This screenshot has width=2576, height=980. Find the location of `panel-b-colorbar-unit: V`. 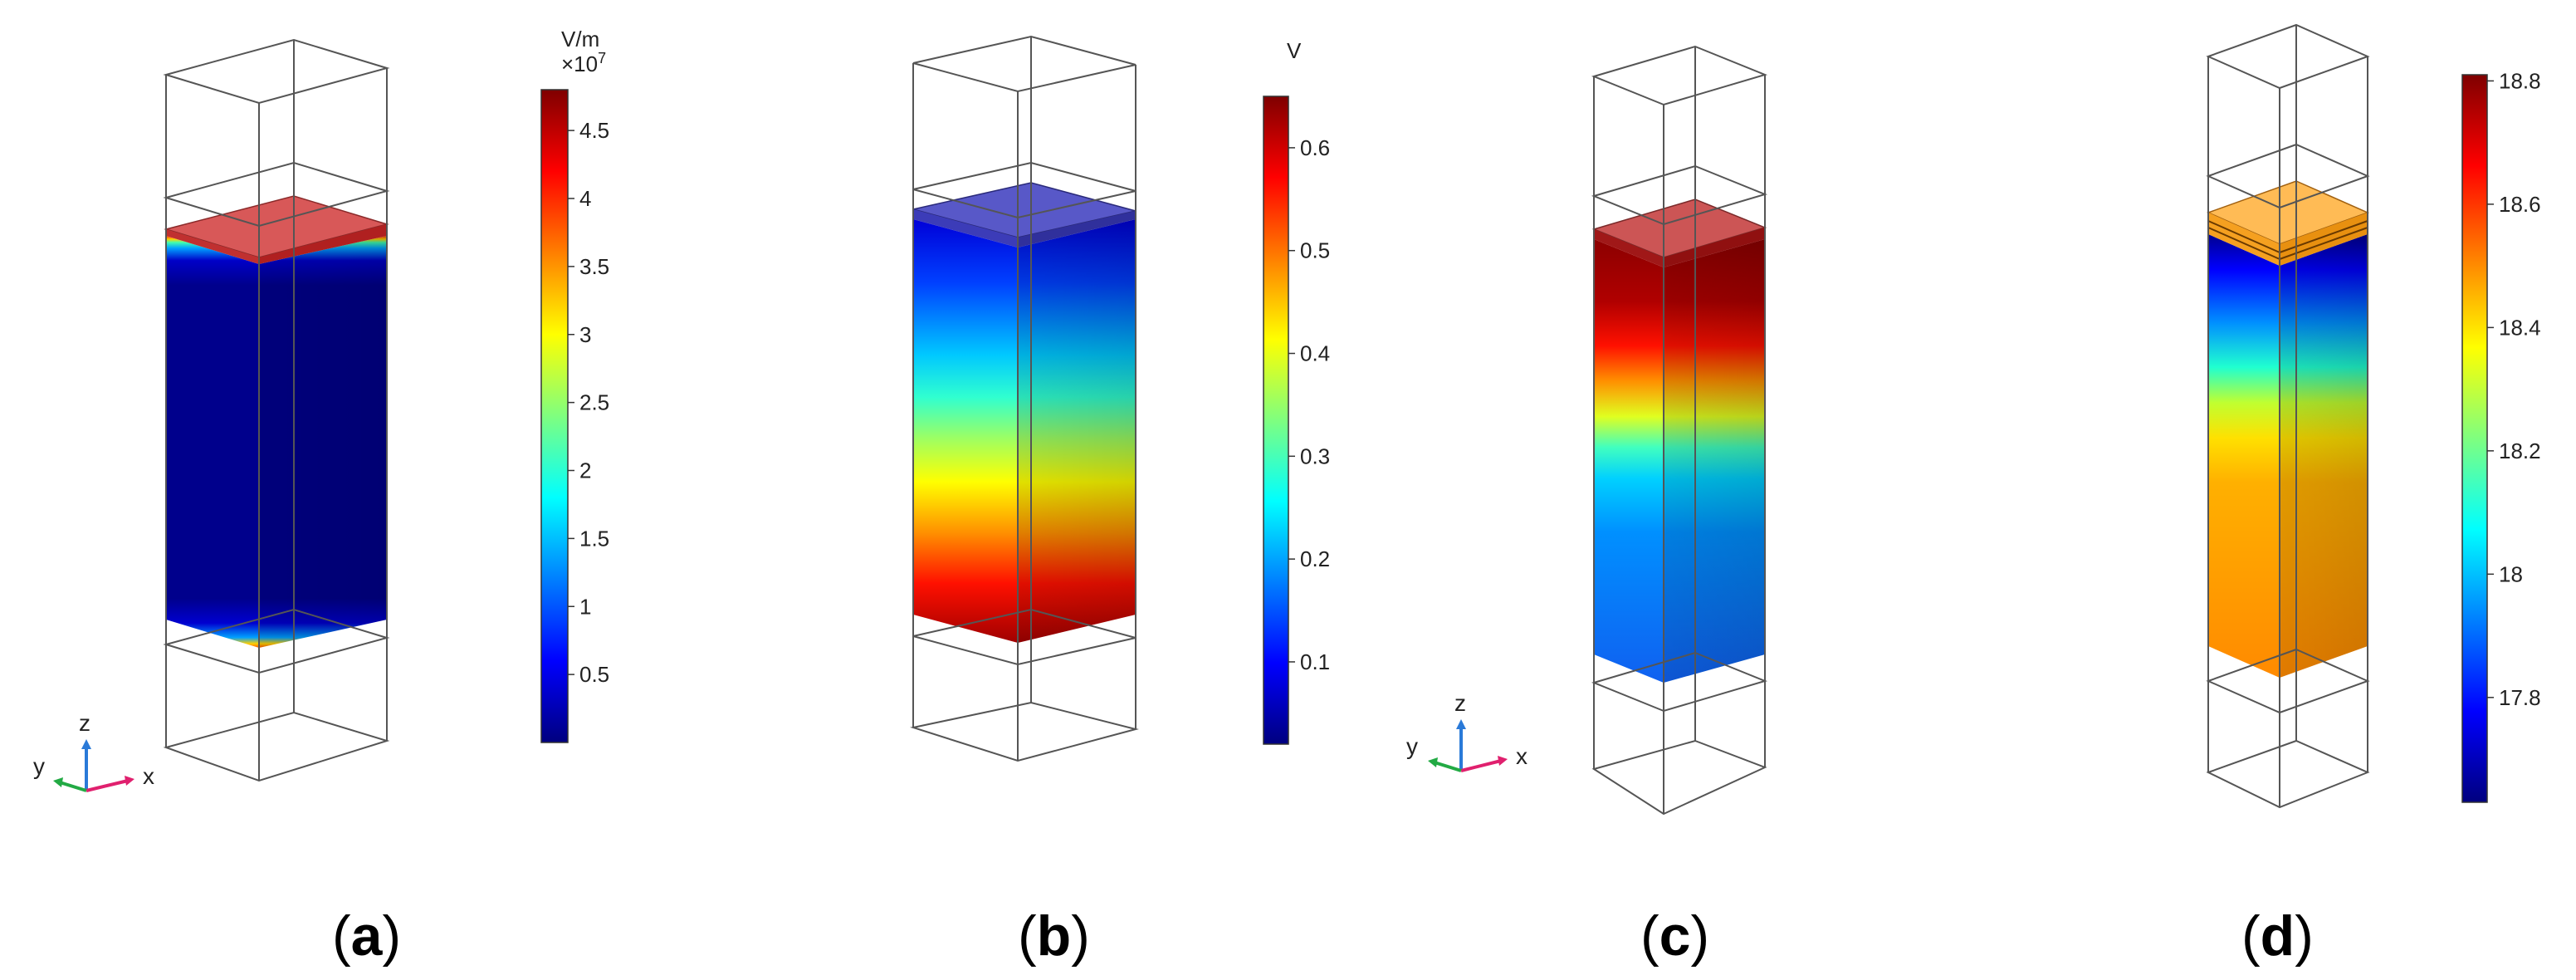

panel-b-colorbar-unit: V is located at coordinates (1294, 50).